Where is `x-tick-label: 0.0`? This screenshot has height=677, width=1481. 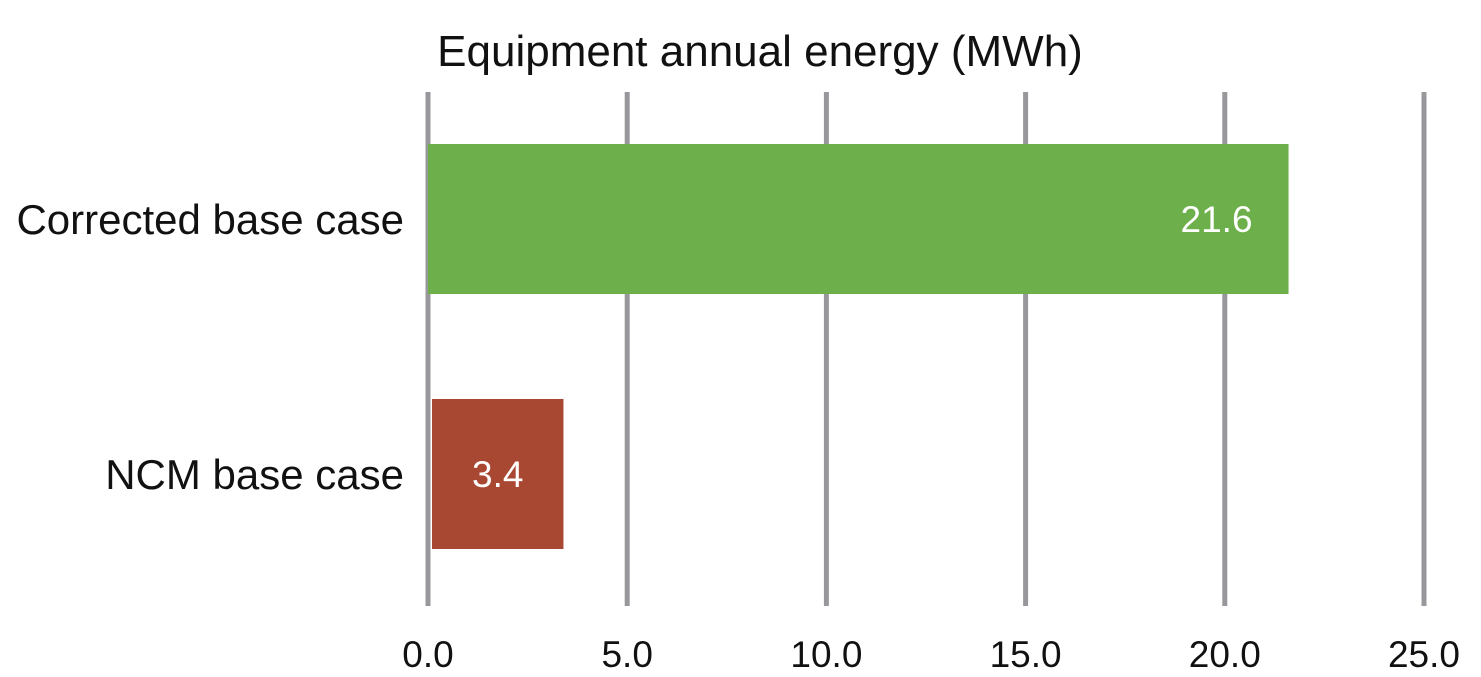 x-tick-label: 0.0 is located at coordinates (427, 654).